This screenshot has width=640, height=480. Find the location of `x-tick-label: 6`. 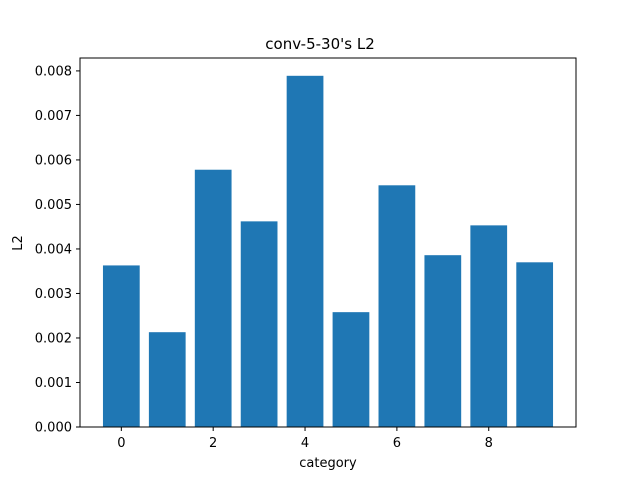

x-tick-label: 6 is located at coordinates (397, 443).